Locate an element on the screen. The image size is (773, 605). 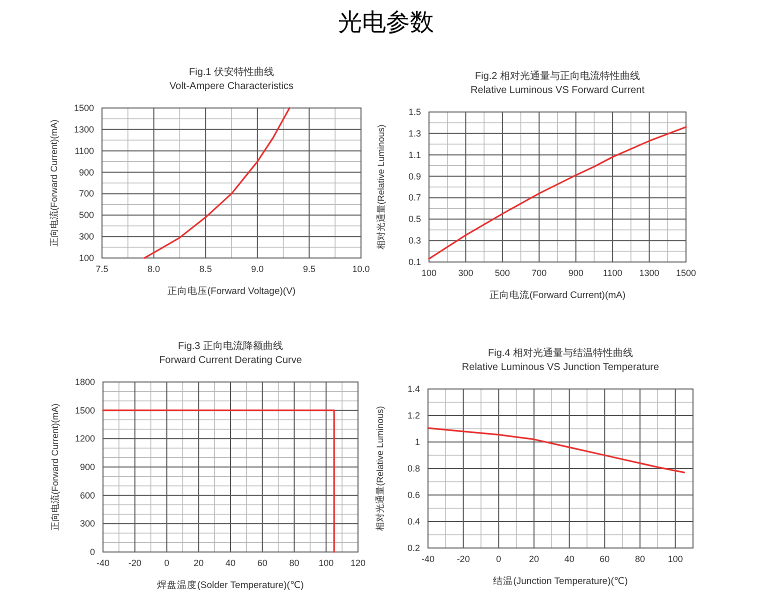
y-tick-label: 0.6 is located at coordinates (413, 495).